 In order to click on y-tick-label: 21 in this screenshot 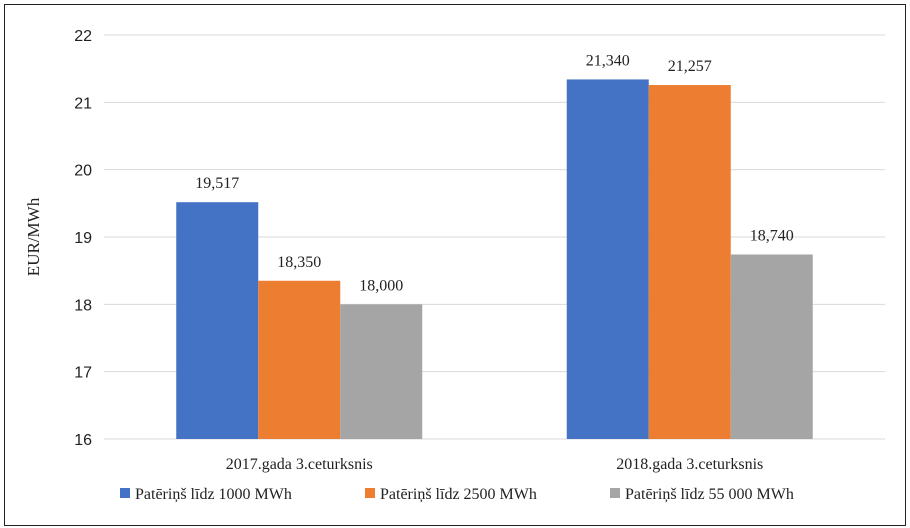, I will do `click(83, 103)`.